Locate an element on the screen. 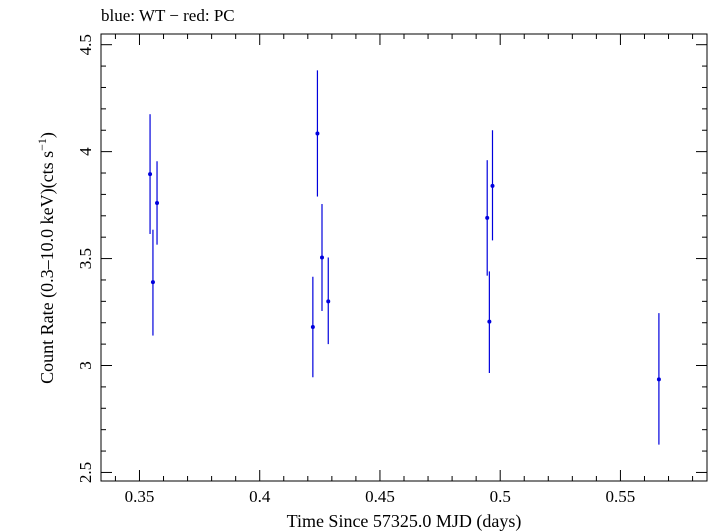  x-tick-label: 0.35 is located at coordinates (140, 496).